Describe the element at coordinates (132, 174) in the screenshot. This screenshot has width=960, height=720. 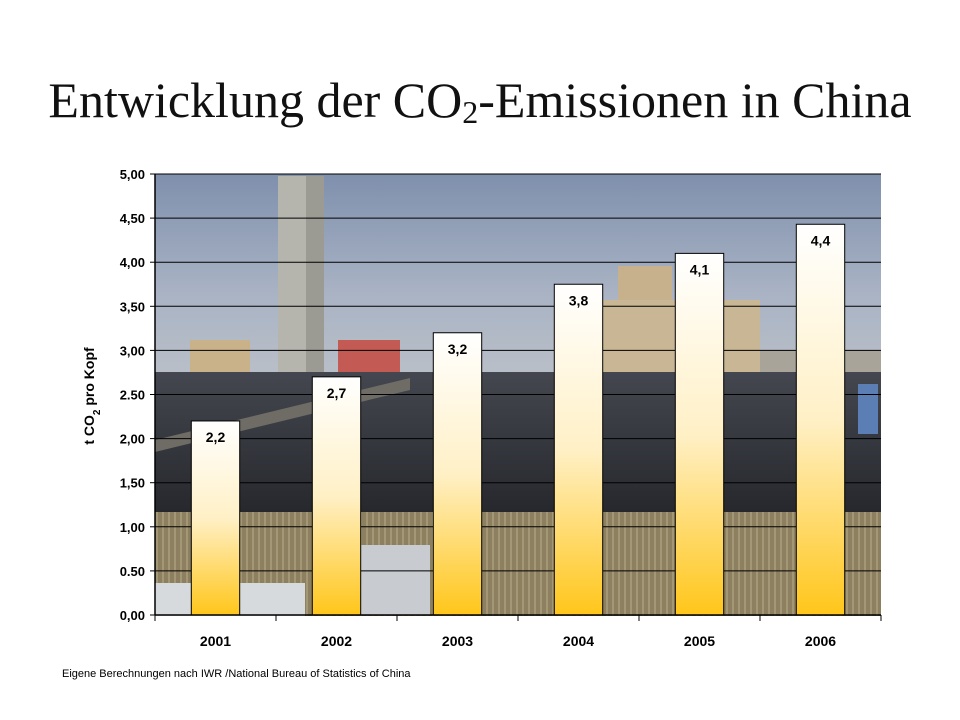
I see `y-tick-label: 5,00` at that location.